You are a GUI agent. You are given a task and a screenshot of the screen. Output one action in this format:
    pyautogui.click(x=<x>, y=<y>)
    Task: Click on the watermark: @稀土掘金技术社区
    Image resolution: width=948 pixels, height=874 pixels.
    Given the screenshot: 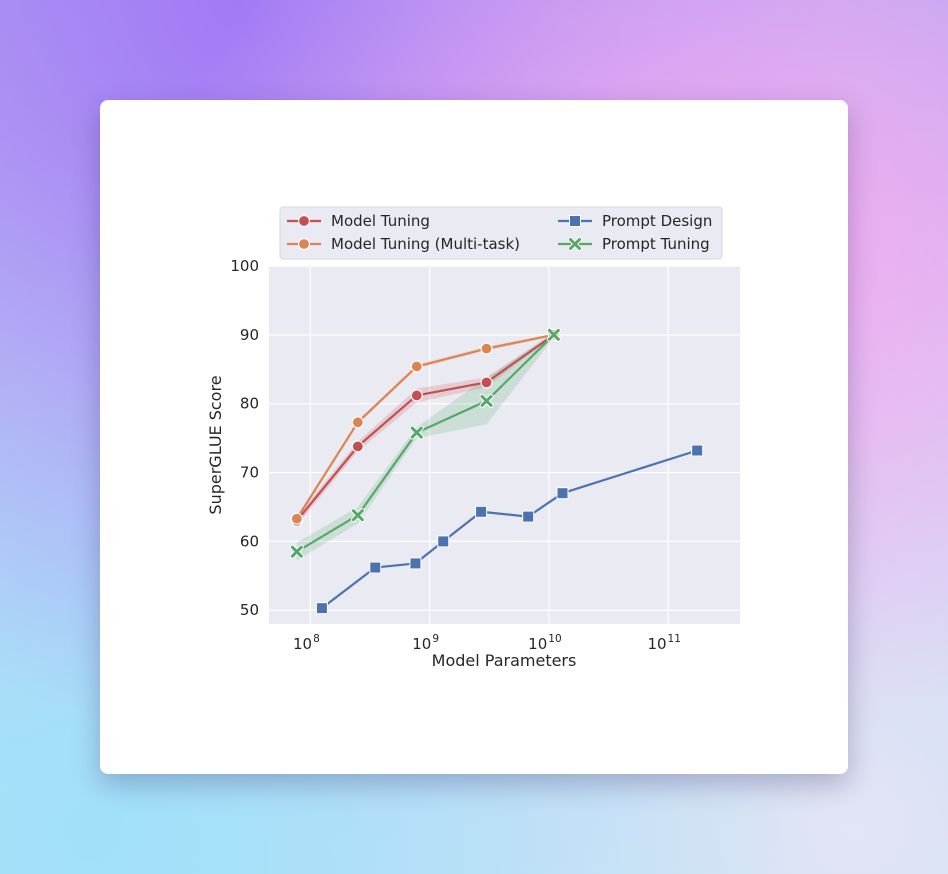 What is the action you would take?
    pyautogui.click(x=770, y=756)
    